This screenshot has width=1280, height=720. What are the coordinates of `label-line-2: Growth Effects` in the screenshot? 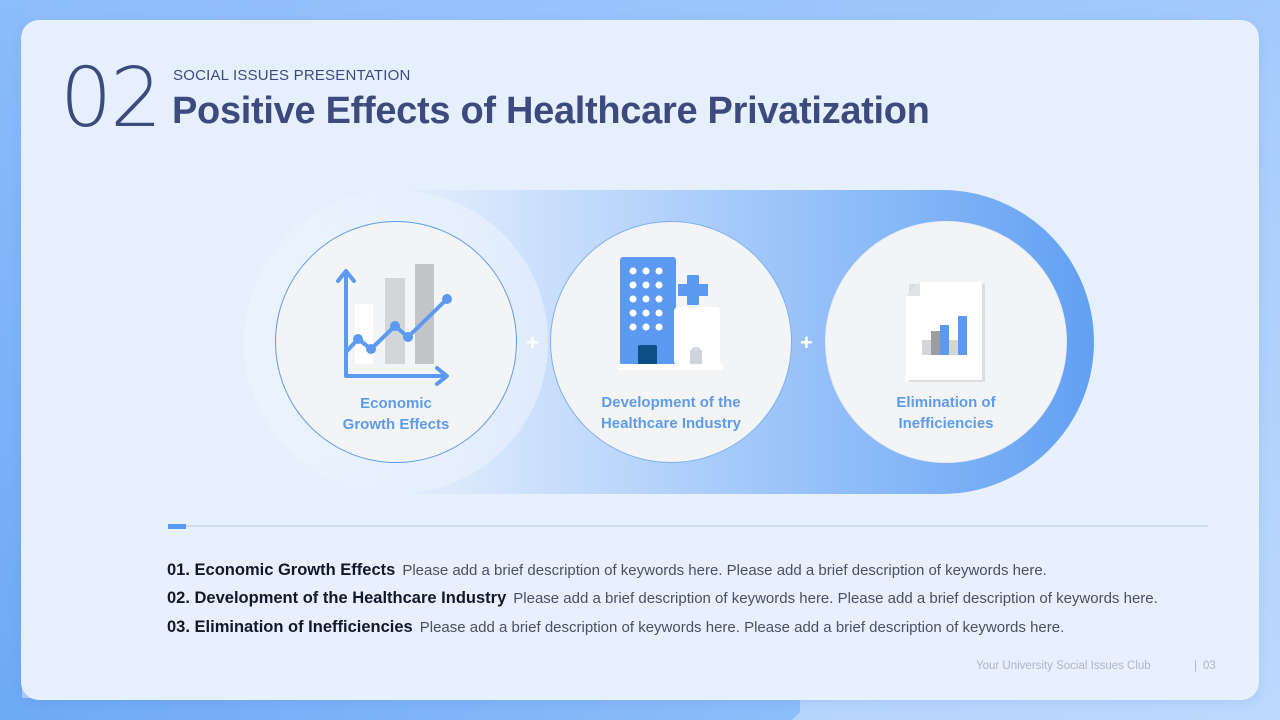 It's located at (396, 424).